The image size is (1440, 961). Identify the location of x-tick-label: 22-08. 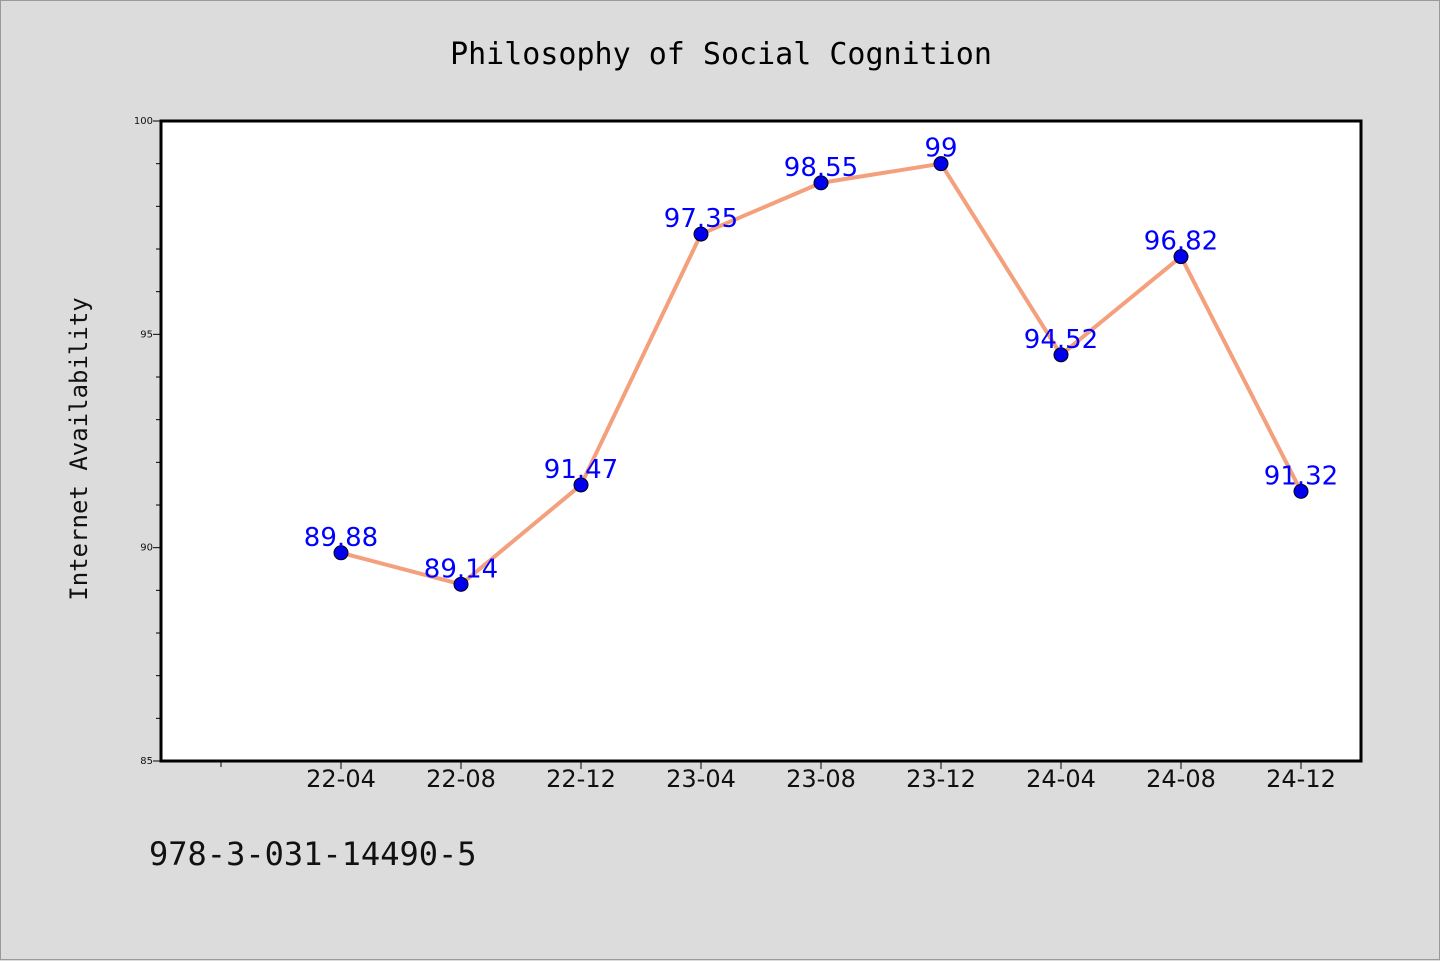
(461, 779).